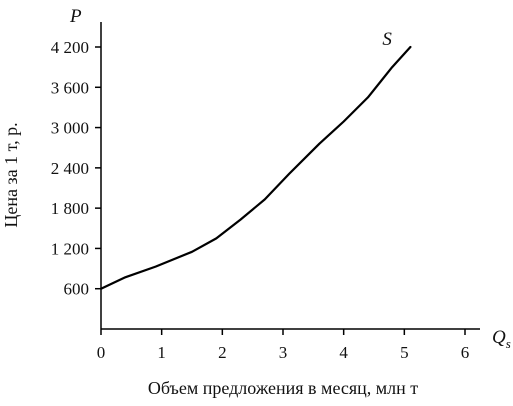  What do you see at coordinates (343, 352) in the screenshot?
I see `x-tick-label: 4` at bounding box center [343, 352].